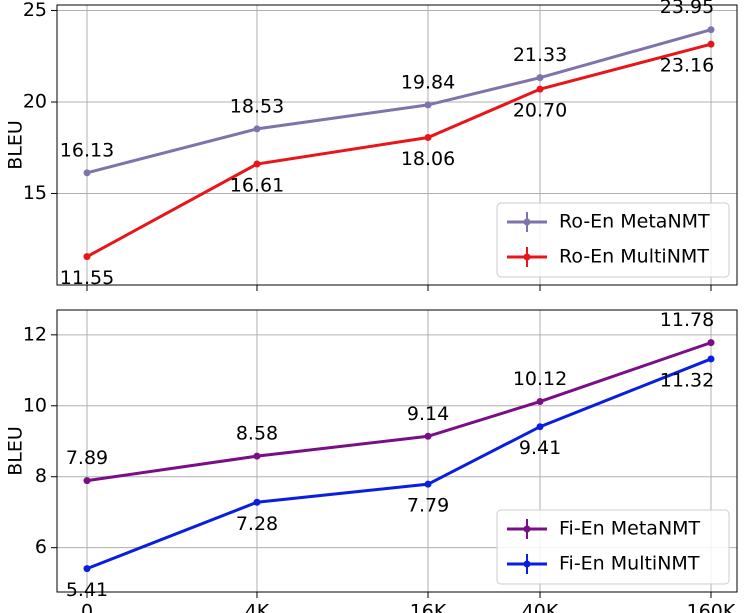  Describe the element at coordinates (687, 320) in the screenshot. I see `data-label: 11.78` at that location.